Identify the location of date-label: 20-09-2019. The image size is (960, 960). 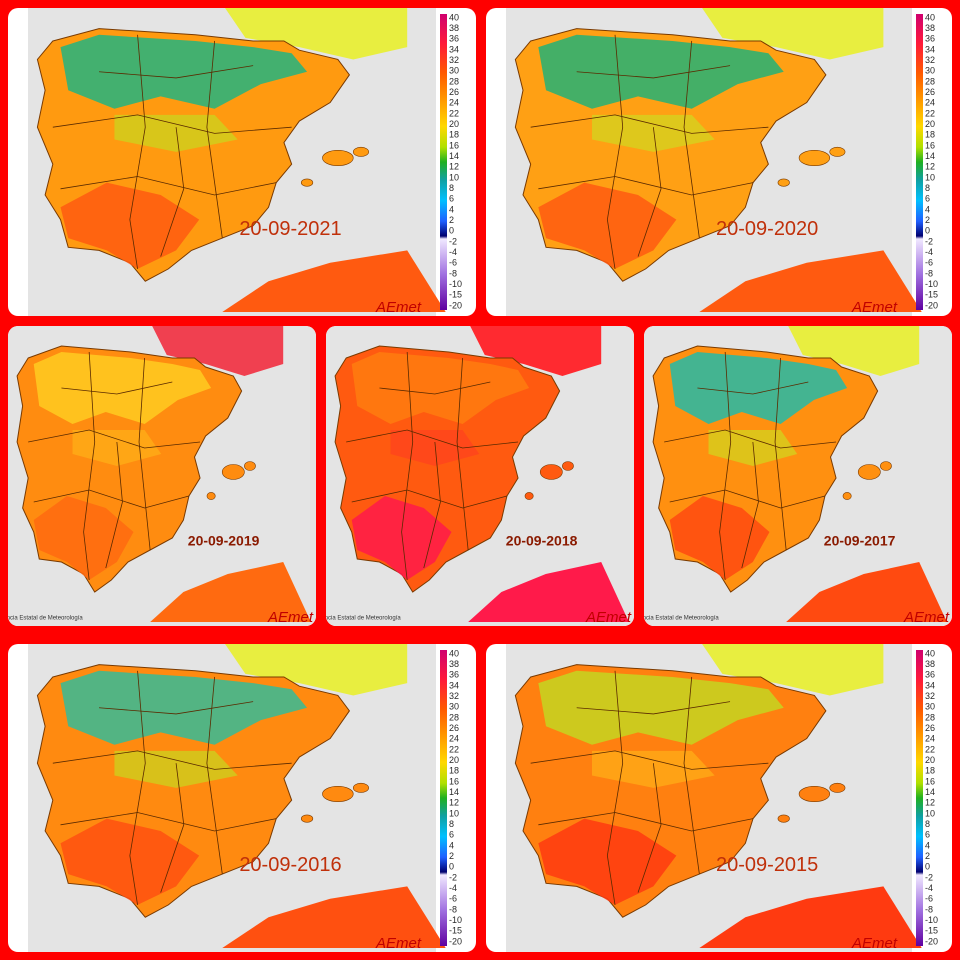
(224, 541).